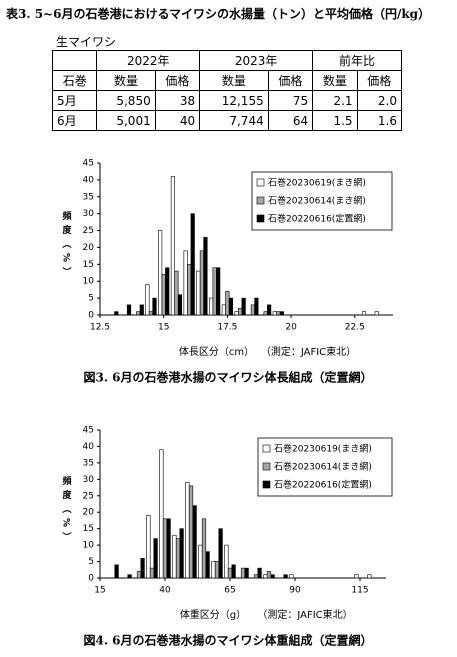 This screenshot has height=657, width=457. Describe the element at coordinates (229, 591) in the screenshot. I see `x-tick-label: 65` at that location.